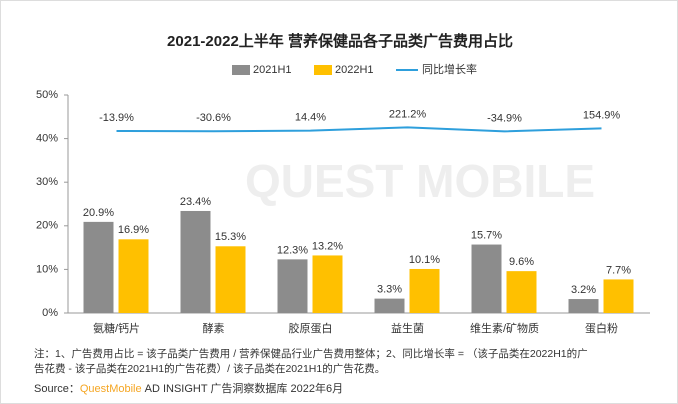 This screenshot has height=404, width=678. I want to click on x-tick-label: 酵素, so click(214, 328).